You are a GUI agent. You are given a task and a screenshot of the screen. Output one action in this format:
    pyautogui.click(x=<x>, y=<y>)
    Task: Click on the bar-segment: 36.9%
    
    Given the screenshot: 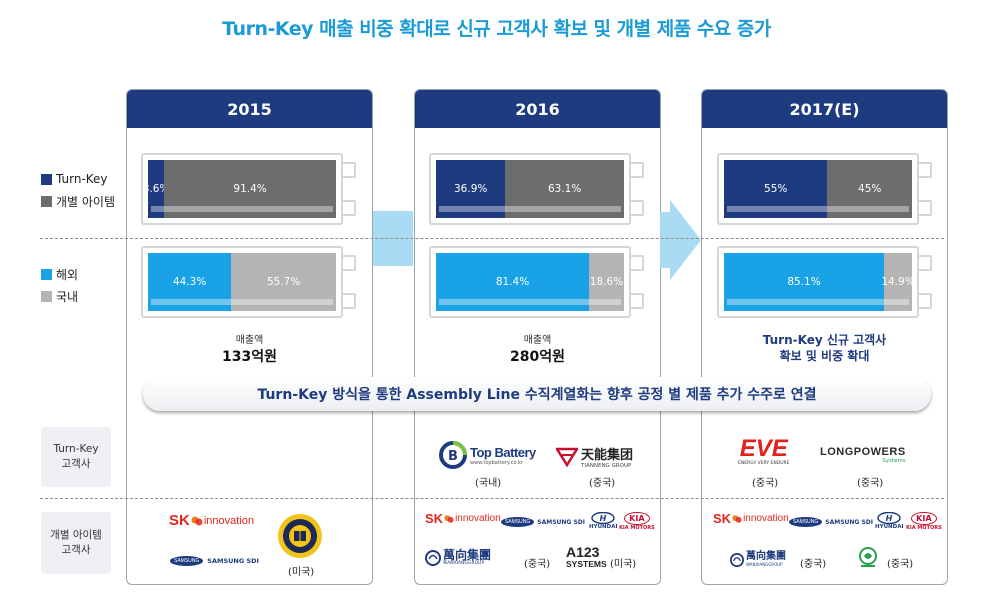 What is the action you would take?
    pyautogui.click(x=471, y=189)
    